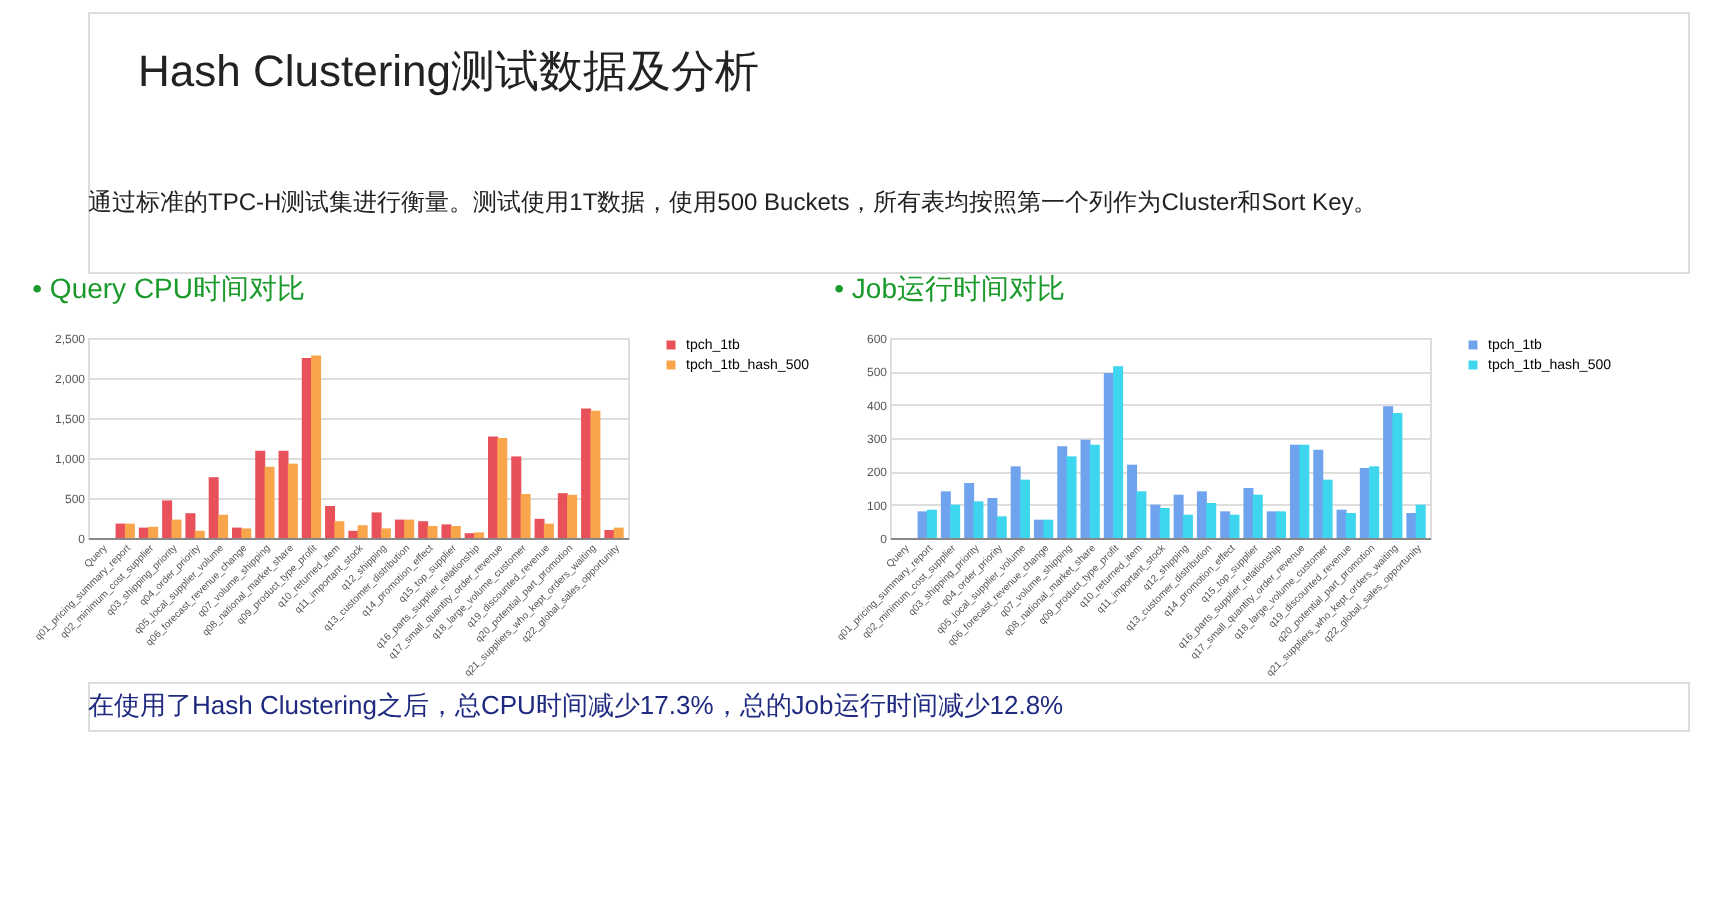  What do you see at coordinates (449, 71) in the screenshot?
I see `text: Hash Clustering测试数据及分析` at bounding box center [449, 71].